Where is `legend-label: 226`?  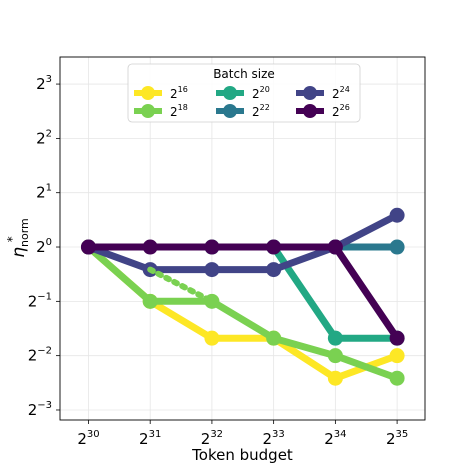
legend-label: 226 is located at coordinates (341, 111).